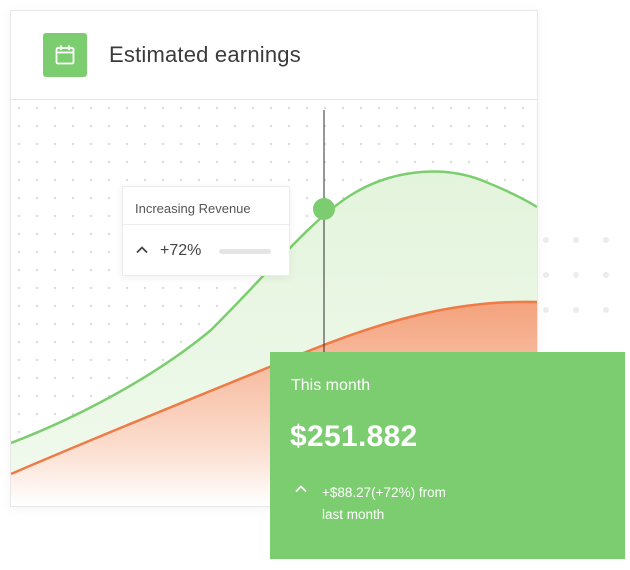  Describe the element at coordinates (409, 504) in the screenshot. I see `month-change: +$88.27(+72%) from last month` at that location.